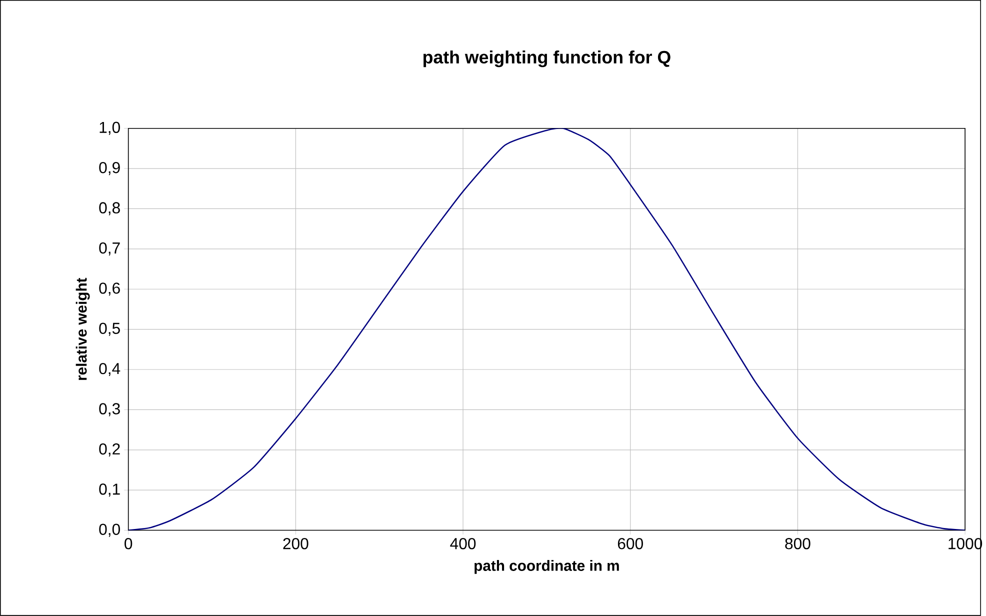  Describe the element at coordinates (109, 409) in the screenshot. I see `y-tick-label: 0,3` at that location.